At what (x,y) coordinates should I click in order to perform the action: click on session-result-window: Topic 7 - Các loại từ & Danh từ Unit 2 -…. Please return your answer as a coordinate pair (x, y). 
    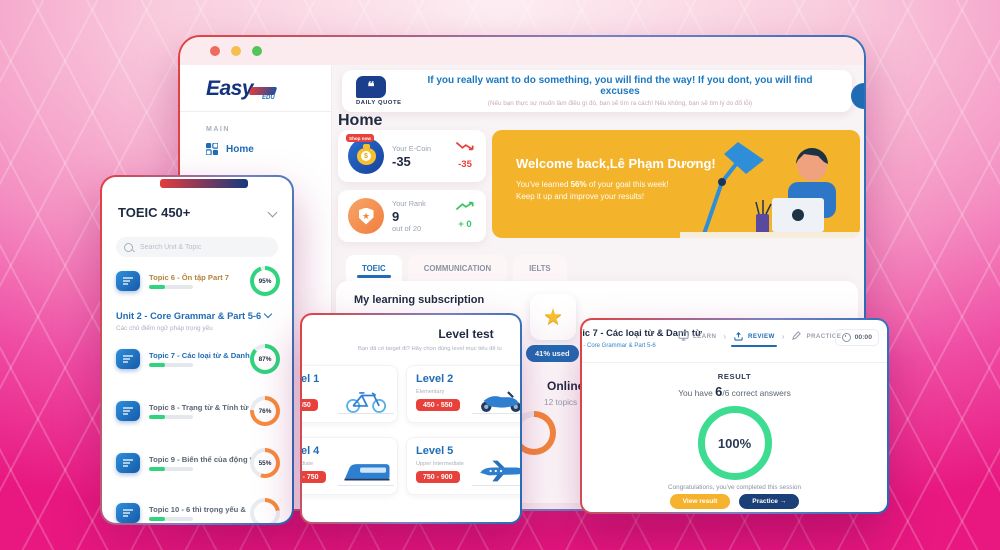
    Looking at the image, I should click on (734, 416).